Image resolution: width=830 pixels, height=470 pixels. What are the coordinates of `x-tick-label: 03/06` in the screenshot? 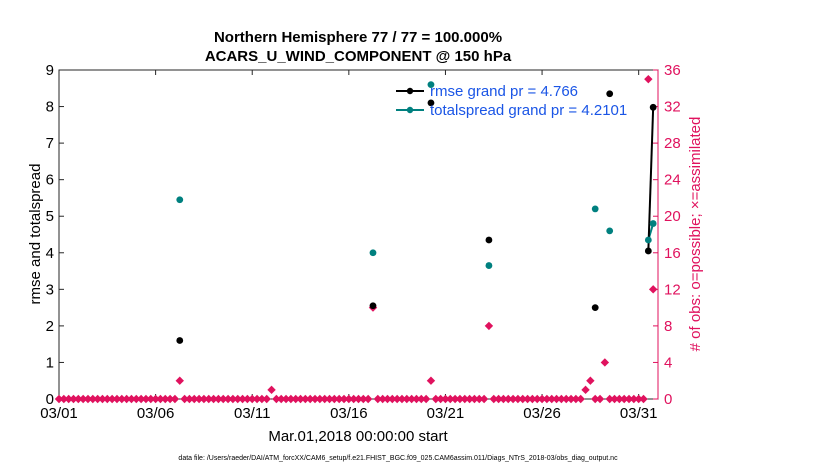 It's located at (156, 413).